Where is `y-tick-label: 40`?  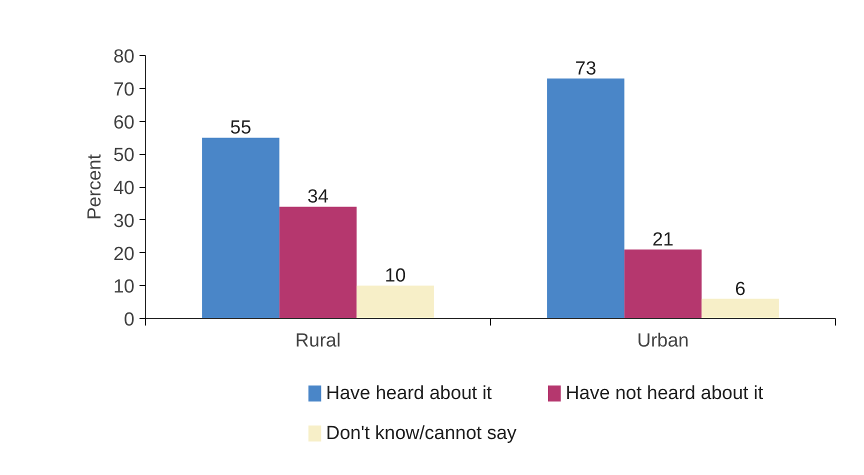 y-tick-label: 40 is located at coordinates (124, 188).